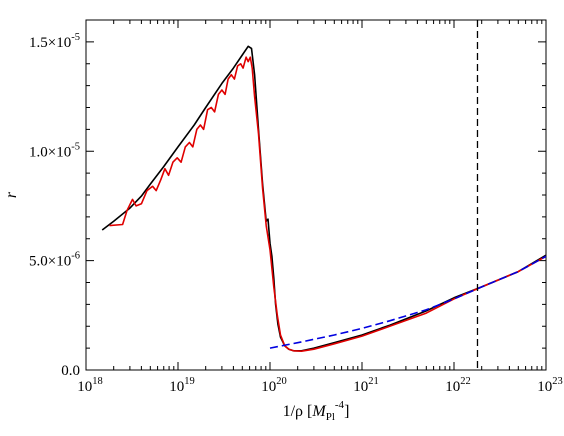 The height and width of the screenshot is (436, 564). I want to click on x-tick-label: 1020, so click(274, 385).